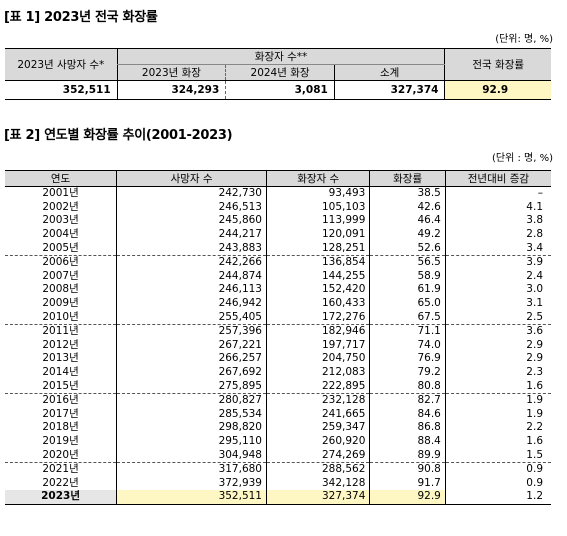 The width and height of the screenshot is (567, 536). What do you see at coordinates (61, 455) in the screenshot?
I see `cell-year: 2020년` at bounding box center [61, 455].